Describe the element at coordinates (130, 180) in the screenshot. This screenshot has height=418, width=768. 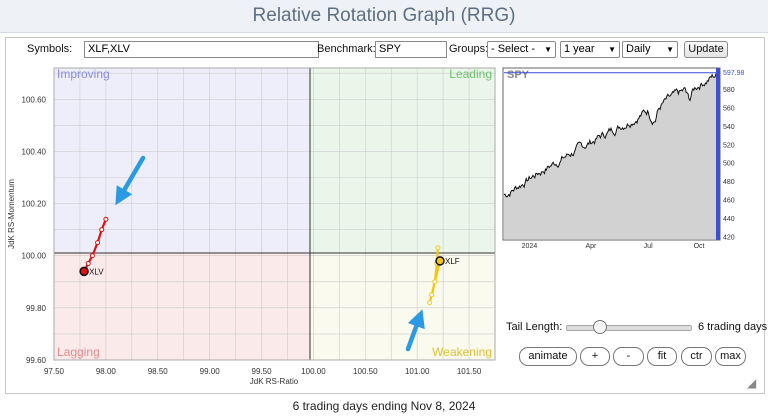
I see `arrow-to-xlv-icon` at that location.